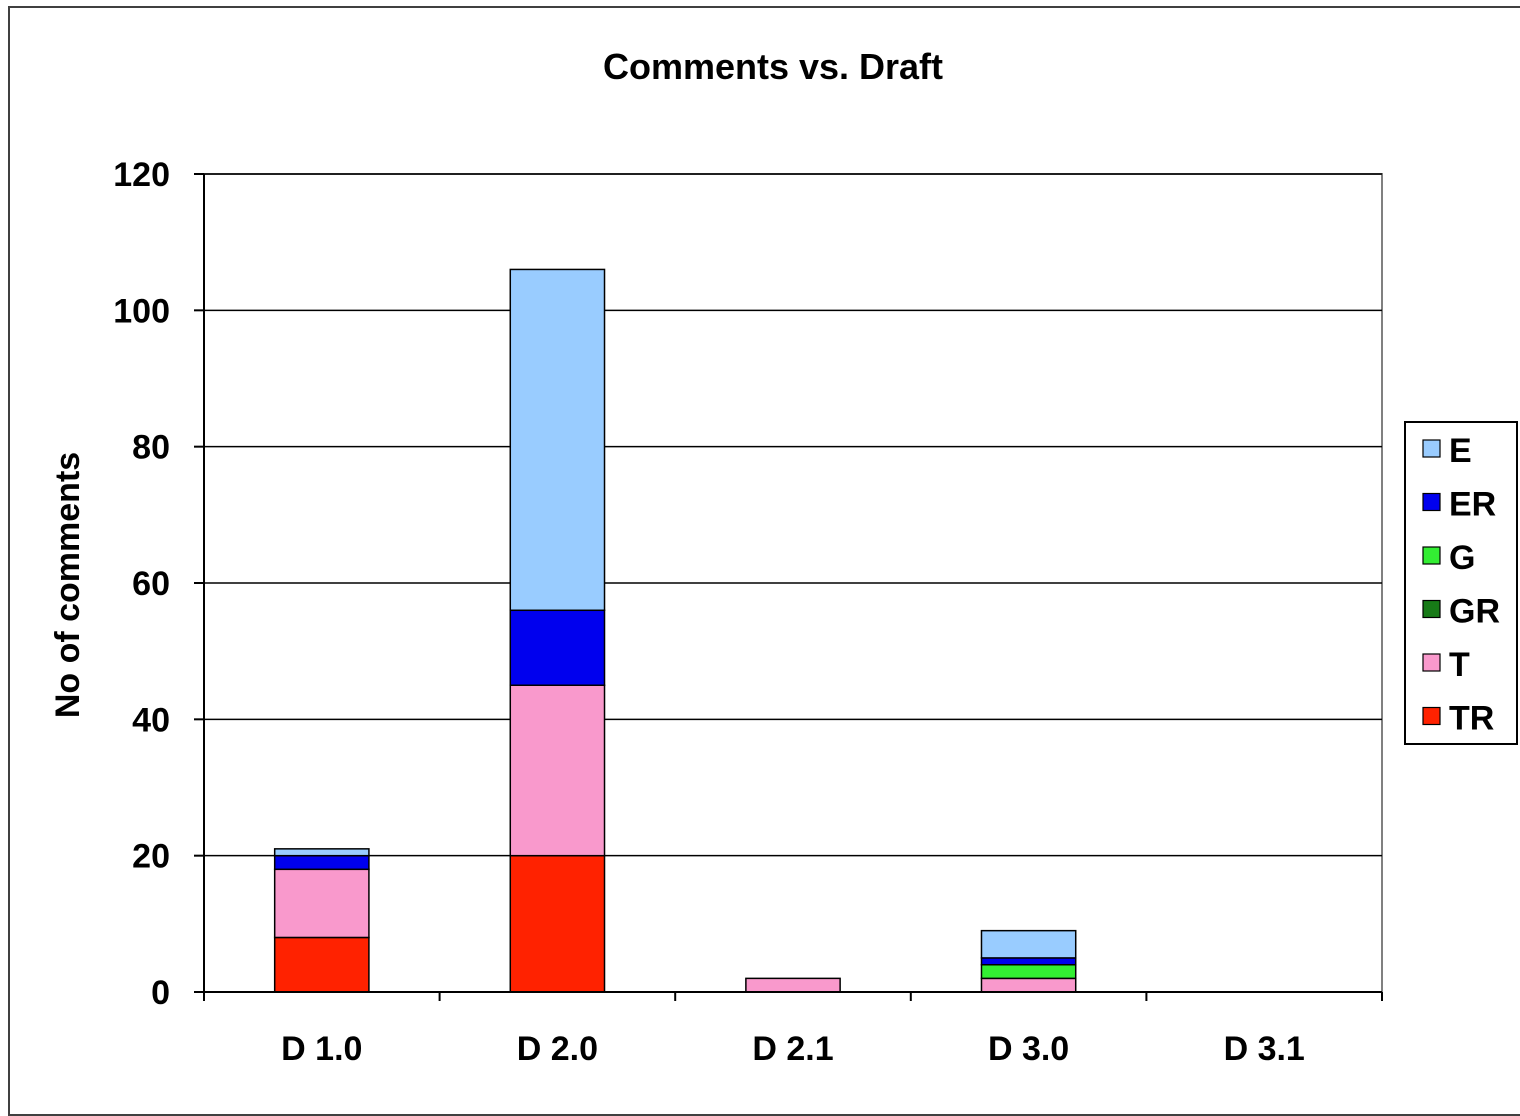 The height and width of the screenshot is (1116, 1520). What do you see at coordinates (1264, 1049) in the screenshot?
I see `x-tick-label: D 3.1` at bounding box center [1264, 1049].